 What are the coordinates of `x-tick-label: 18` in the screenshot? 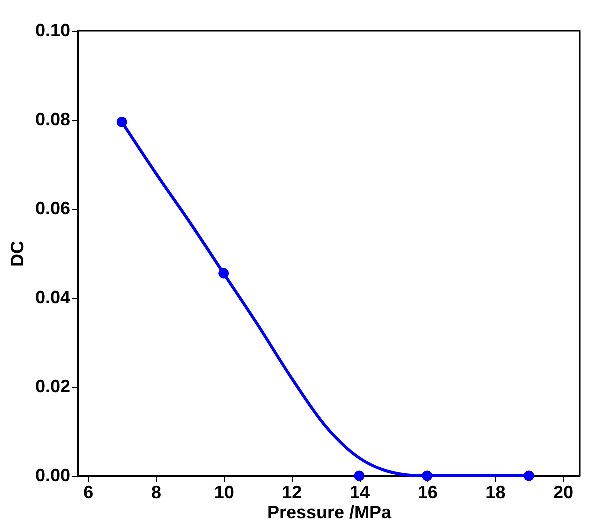 It's located at (496, 492).